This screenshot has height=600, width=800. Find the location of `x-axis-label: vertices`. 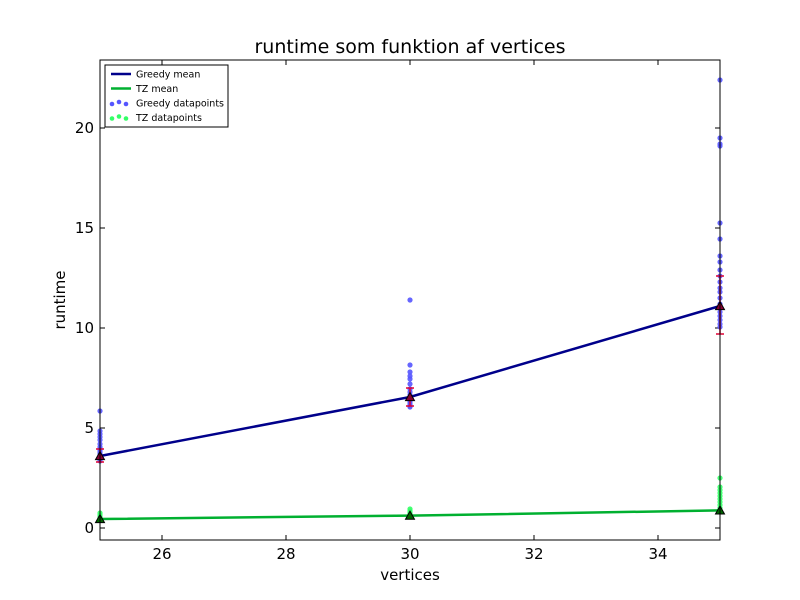

x-axis-label: vertices is located at coordinates (410, 575).